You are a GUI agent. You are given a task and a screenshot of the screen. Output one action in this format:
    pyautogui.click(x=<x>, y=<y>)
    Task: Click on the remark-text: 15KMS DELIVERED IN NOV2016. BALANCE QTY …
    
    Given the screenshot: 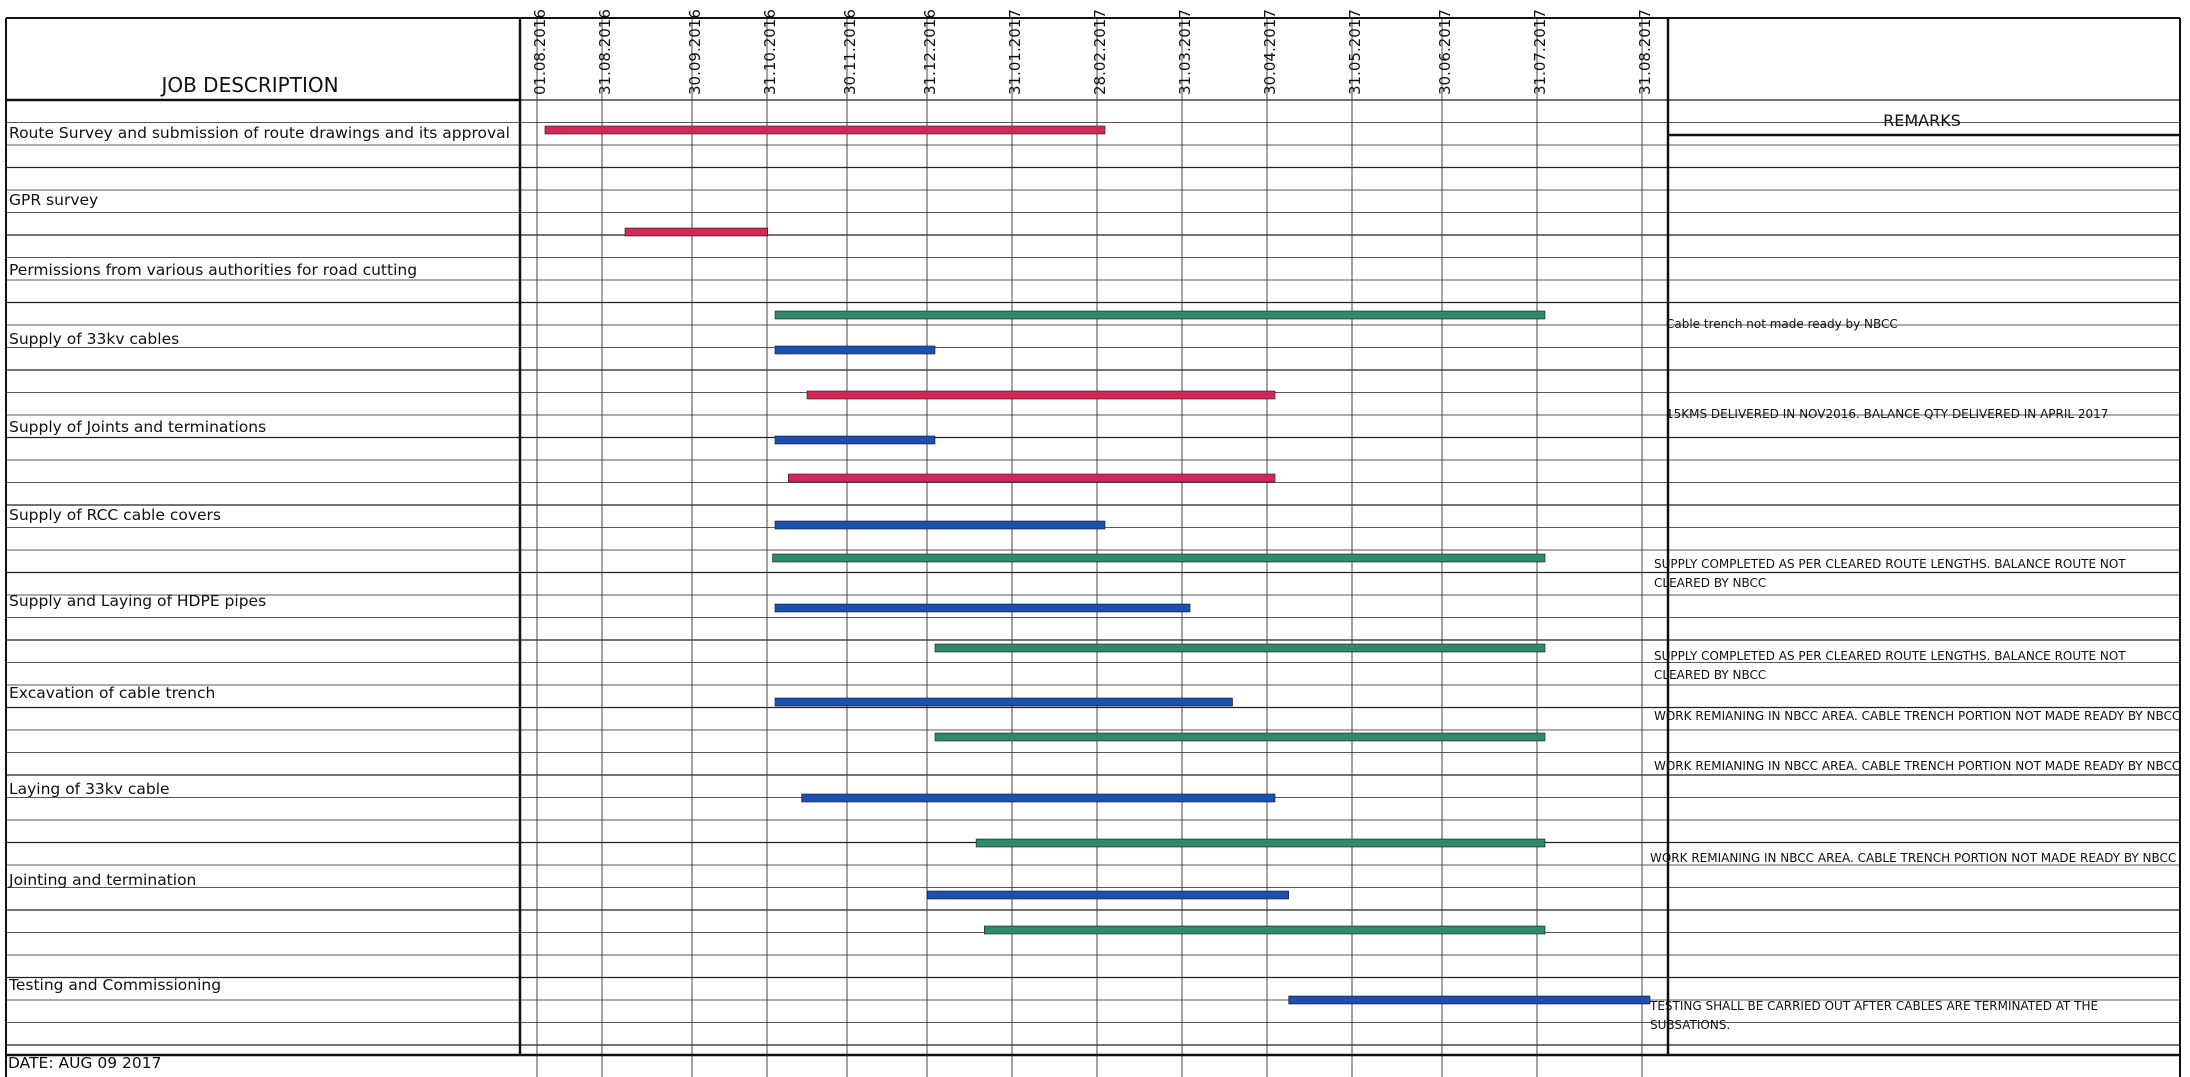 What is the action you would take?
    pyautogui.click(x=1887, y=414)
    